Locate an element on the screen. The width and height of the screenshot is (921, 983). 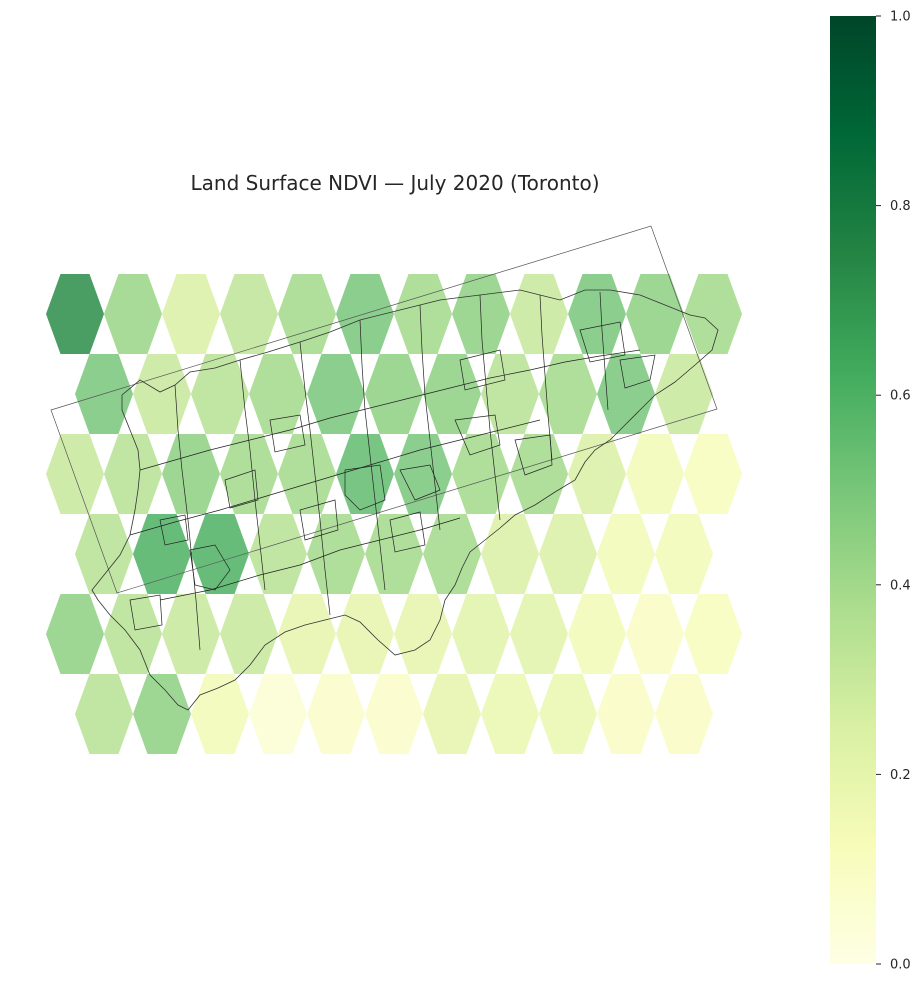
colorbar: 0.0 0.2 0.4 0.6 0.8 1.0 is located at coordinates (870, 491).